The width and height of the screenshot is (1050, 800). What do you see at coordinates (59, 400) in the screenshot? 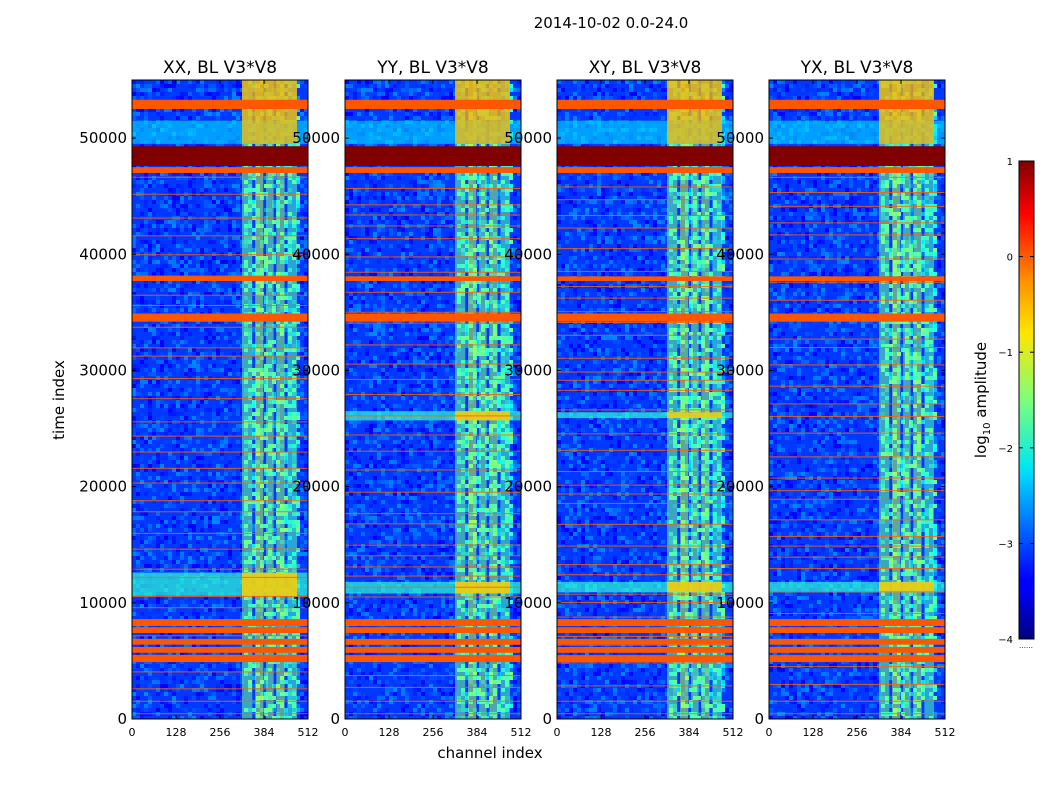
I see `y-axis-label: time index` at bounding box center [59, 400].